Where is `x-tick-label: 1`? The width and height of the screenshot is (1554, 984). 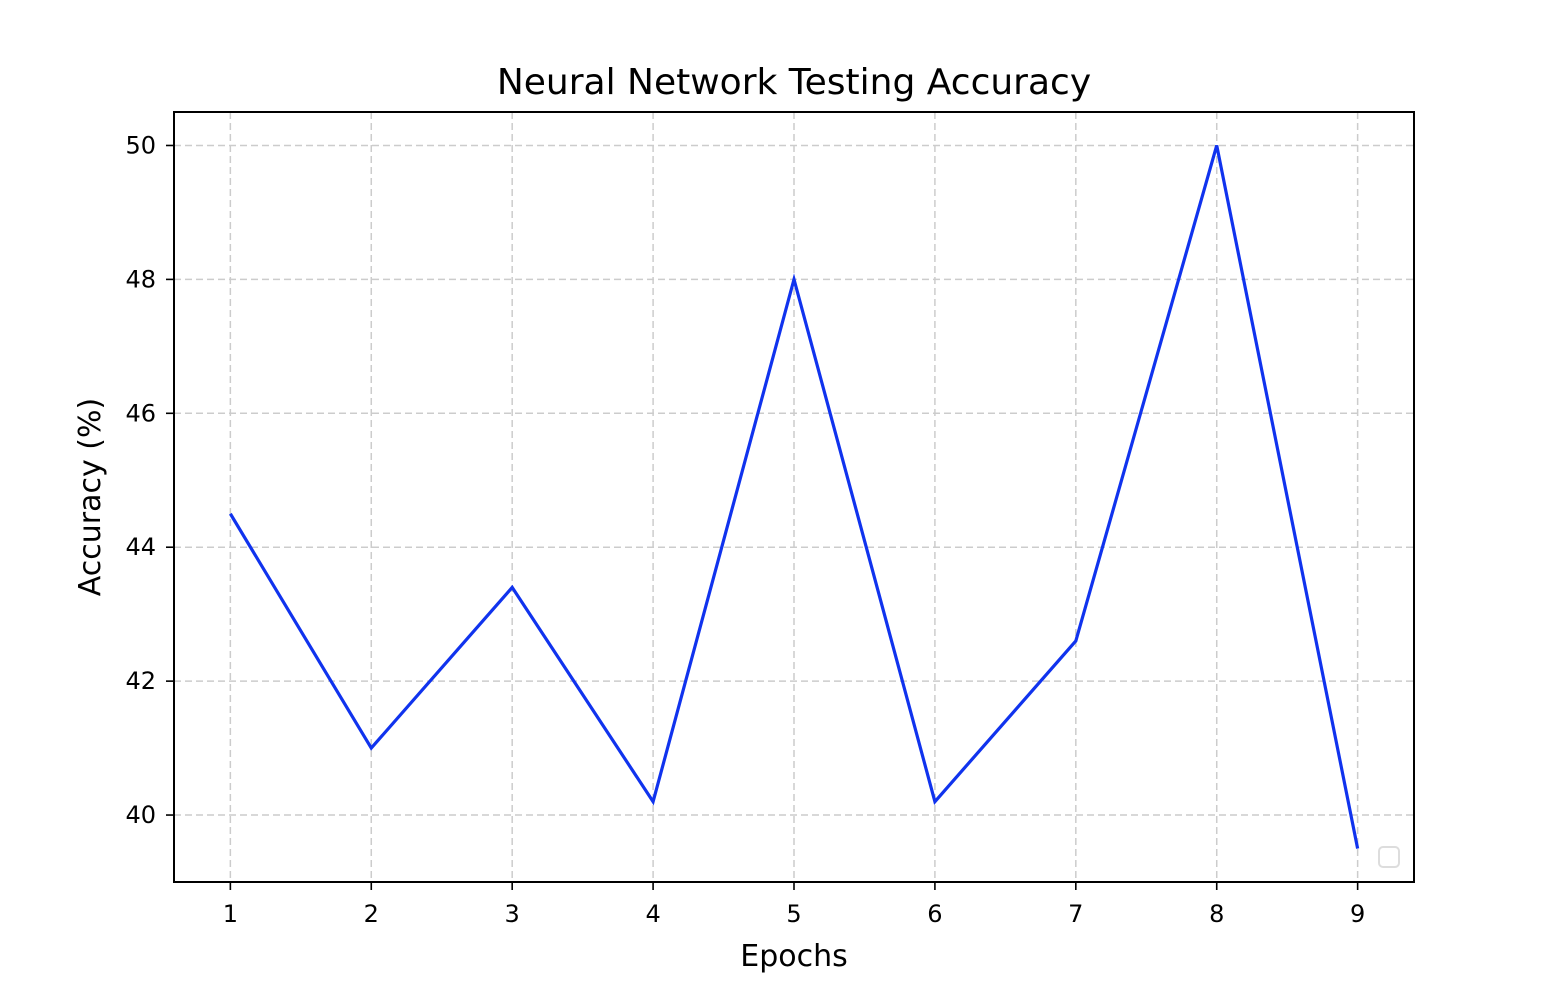 x-tick-label: 1 is located at coordinates (230, 914).